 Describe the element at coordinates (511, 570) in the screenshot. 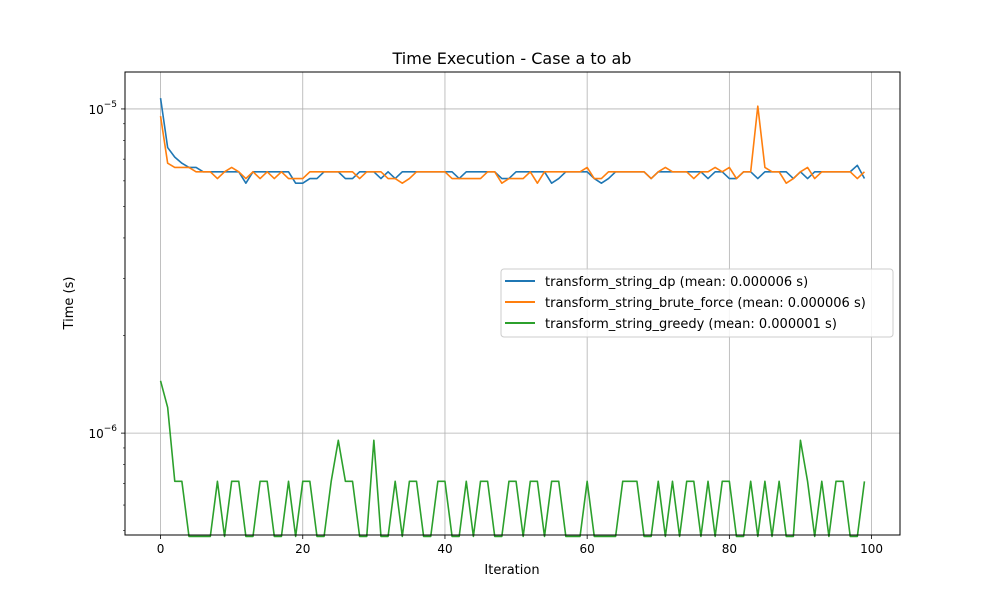

I see `x-axis-label: Iteration` at that location.